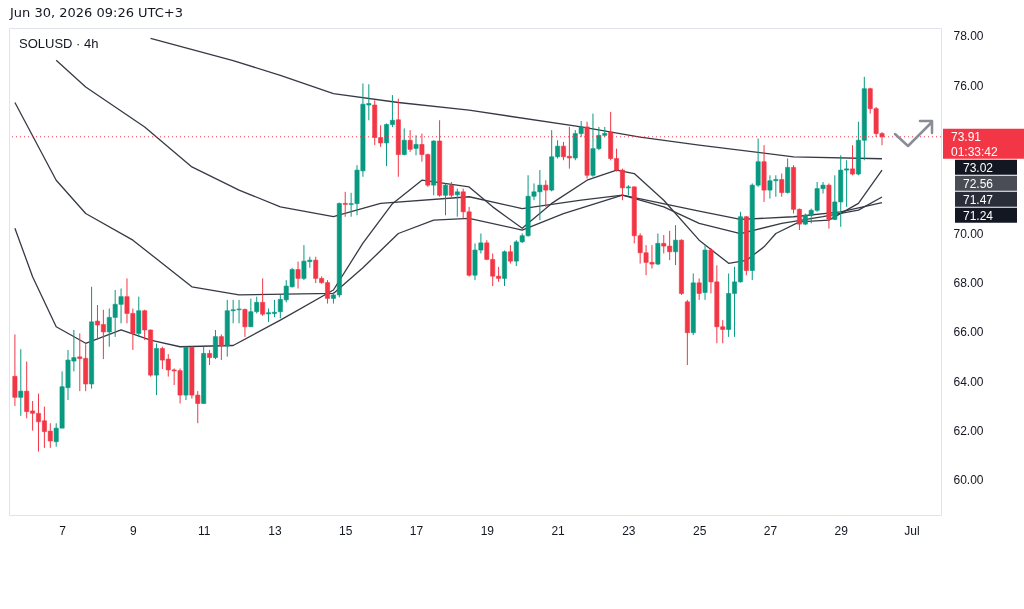 The height and width of the screenshot is (609, 1024). What do you see at coordinates (968, 332) in the screenshot?
I see `y-tick-label: 66.00` at bounding box center [968, 332].